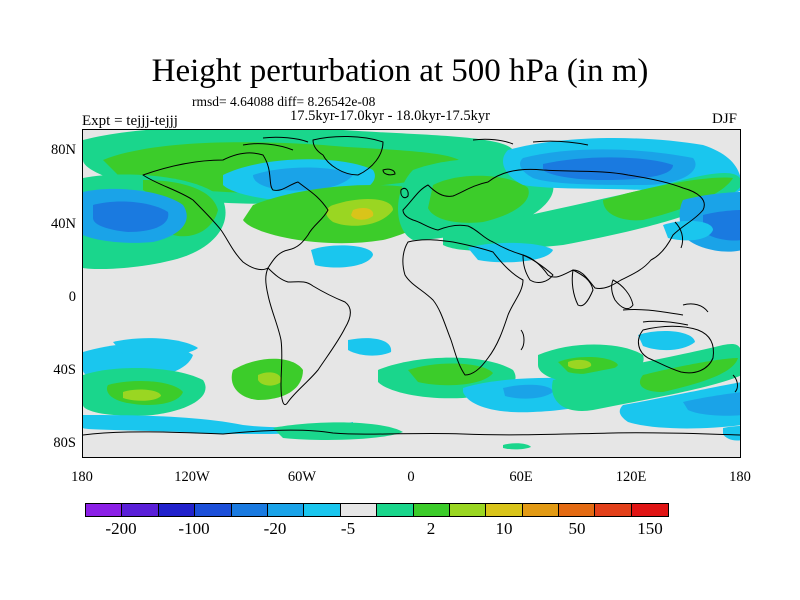  Describe the element at coordinates (721, 225) in the screenshot. I see `north-pacific-negative-right-core` at that location.